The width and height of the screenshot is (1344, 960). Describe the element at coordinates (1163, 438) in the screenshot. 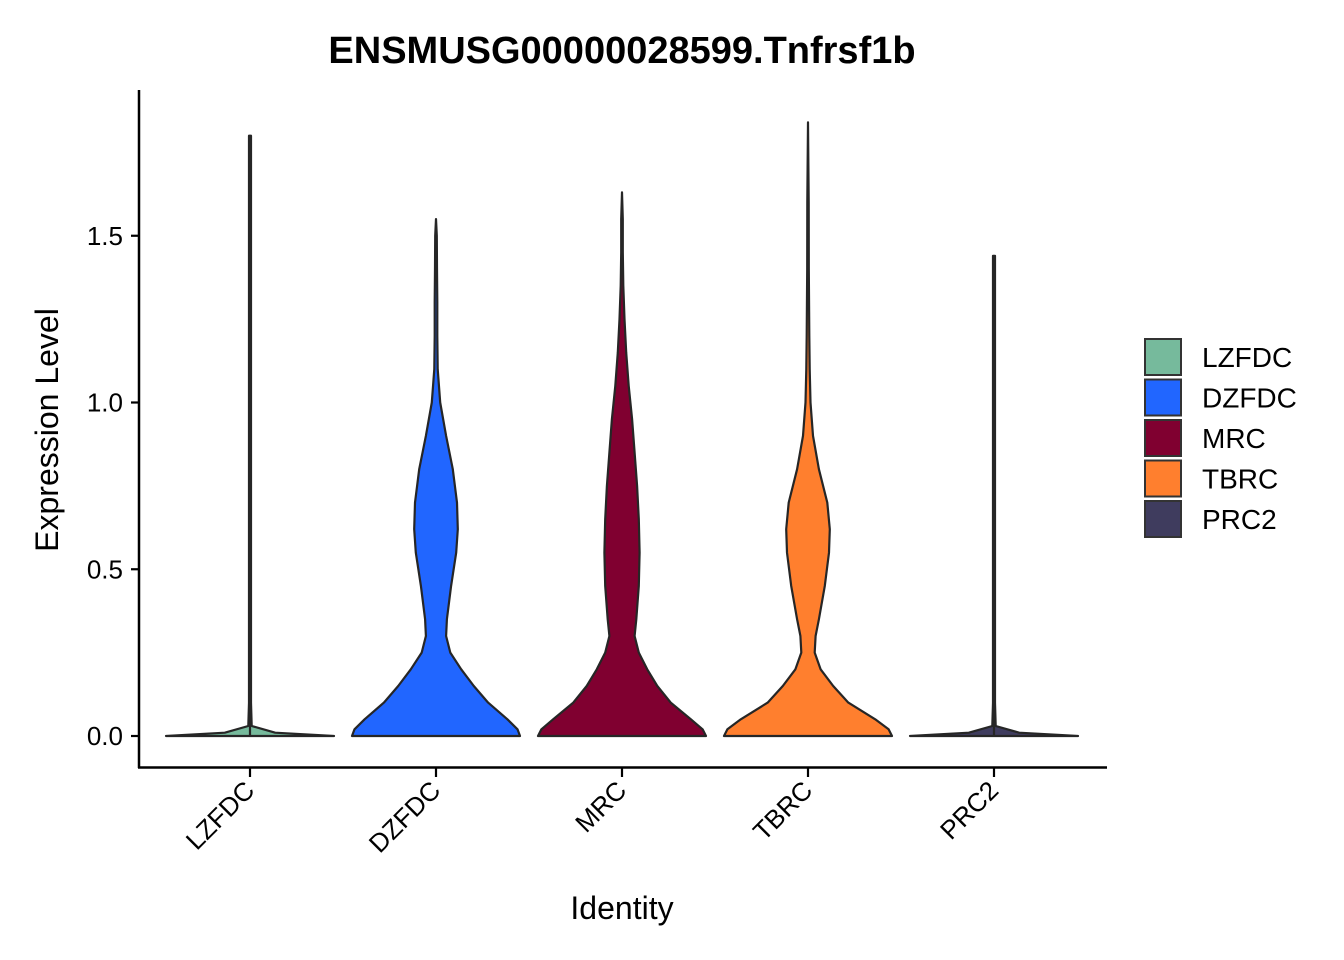

I see `legend-swatch-mrc` at that location.